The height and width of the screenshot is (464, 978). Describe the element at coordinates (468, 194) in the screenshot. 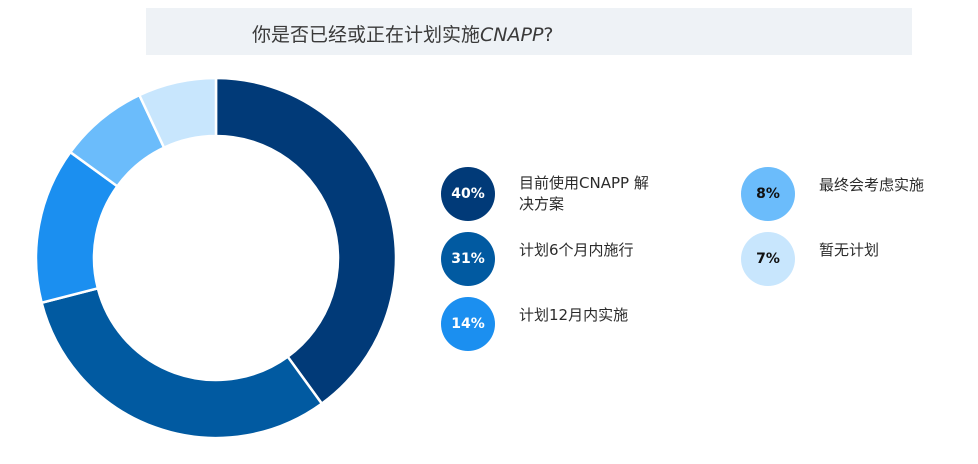

I see `legend-badge: 40%` at that location.